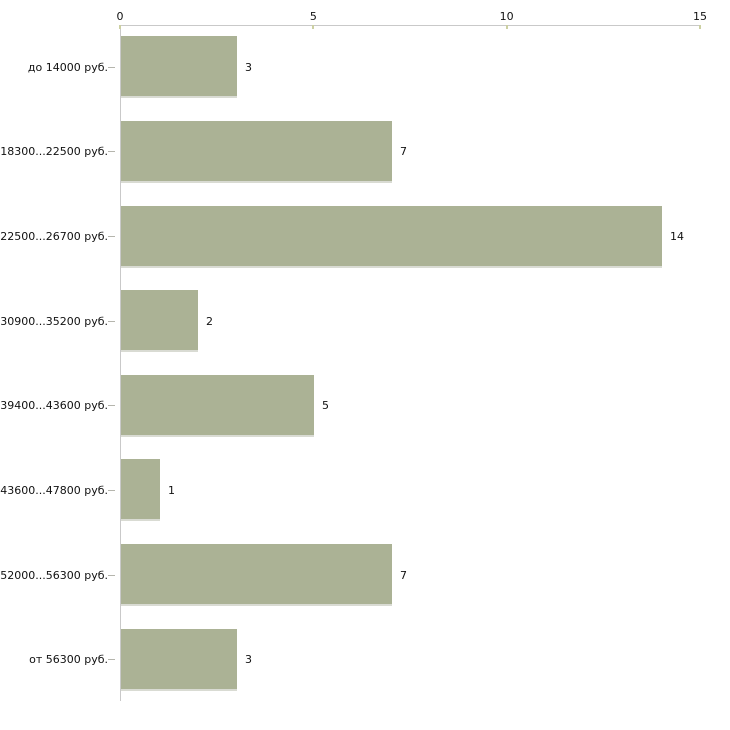  What do you see at coordinates (365, 67) in the screenshot?
I see `bar-row: до 14000 руб. 3` at bounding box center [365, 67].